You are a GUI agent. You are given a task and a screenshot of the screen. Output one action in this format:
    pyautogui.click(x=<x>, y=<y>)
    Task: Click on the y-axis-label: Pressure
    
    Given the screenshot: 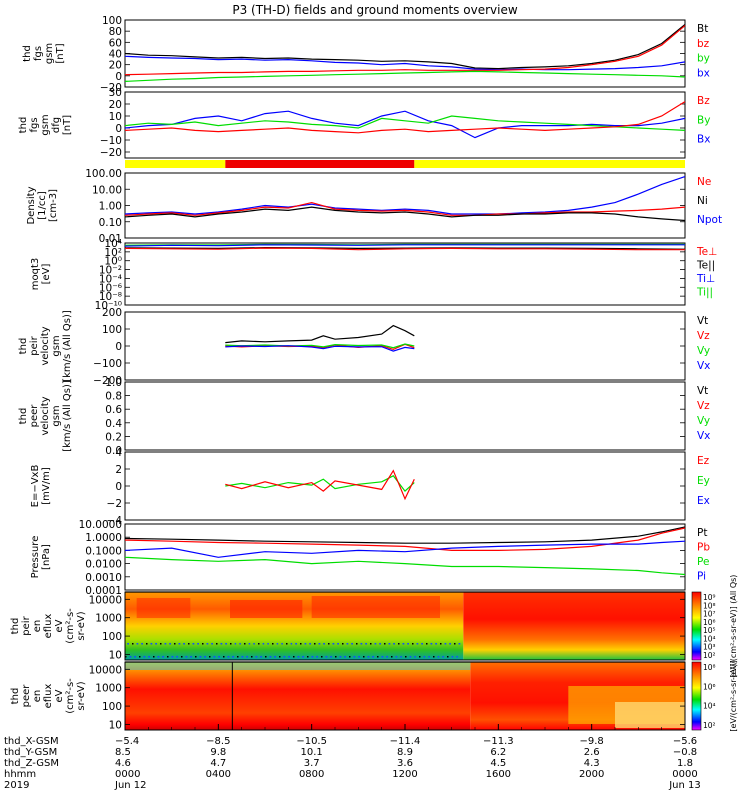 What is the action you would take?
    pyautogui.click(x=35, y=557)
    